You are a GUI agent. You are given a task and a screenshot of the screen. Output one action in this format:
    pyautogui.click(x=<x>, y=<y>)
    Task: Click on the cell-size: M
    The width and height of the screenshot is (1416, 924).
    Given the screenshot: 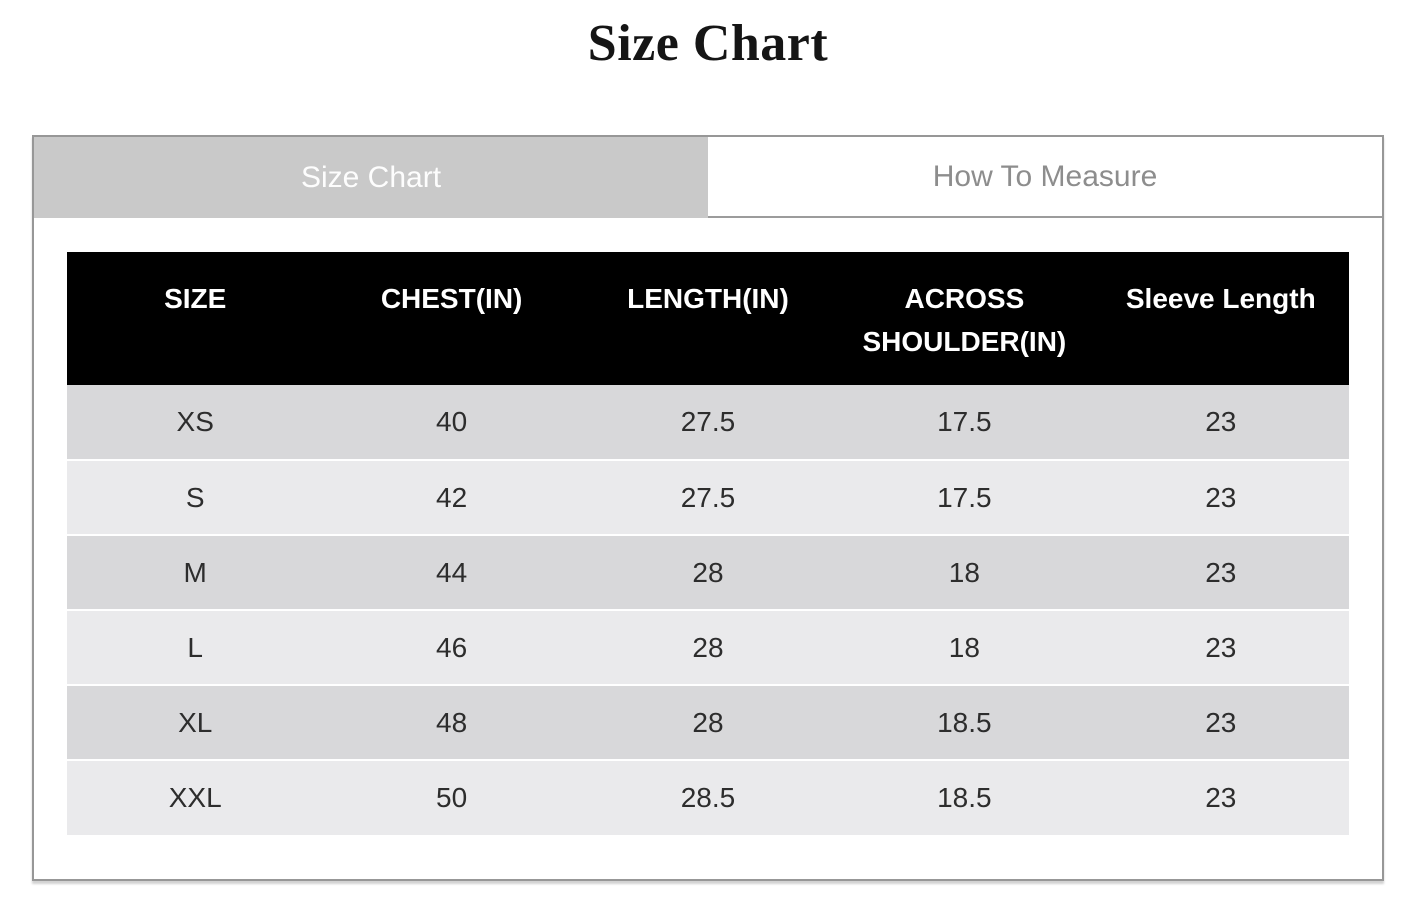 What is the action you would take?
    pyautogui.click(x=195, y=572)
    